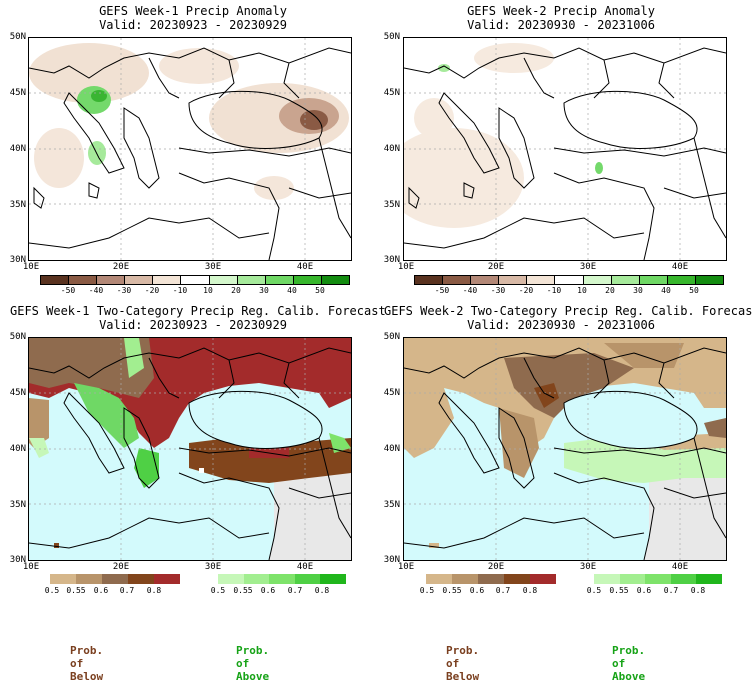 The image size is (752, 683). I want to click on map-week2-anomaly, so click(565, 149).